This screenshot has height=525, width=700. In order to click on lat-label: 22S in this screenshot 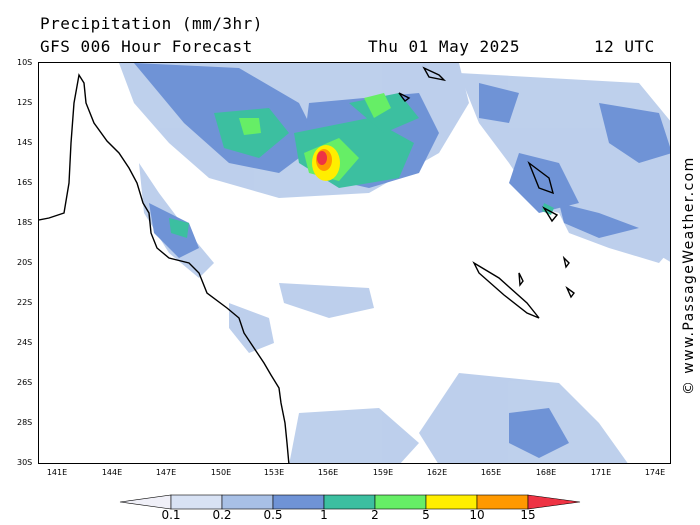, I will do `click(25, 302)`.